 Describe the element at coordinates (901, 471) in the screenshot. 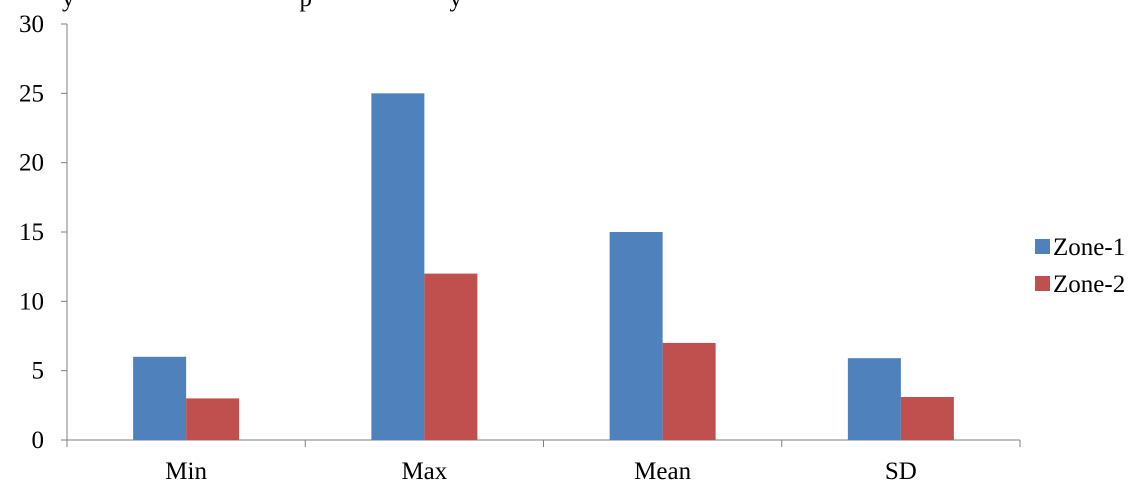

I see `x-category-label: SD` at that location.